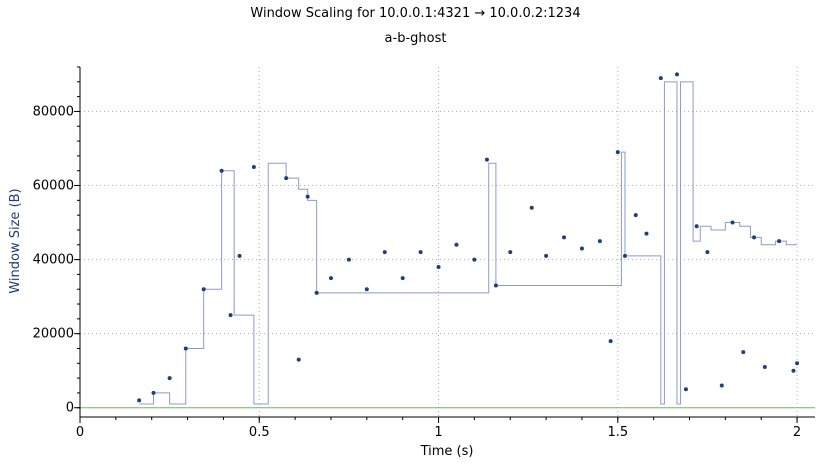 The image size is (831, 465). I want to click on x-axis-title: Time (s), so click(447, 451).